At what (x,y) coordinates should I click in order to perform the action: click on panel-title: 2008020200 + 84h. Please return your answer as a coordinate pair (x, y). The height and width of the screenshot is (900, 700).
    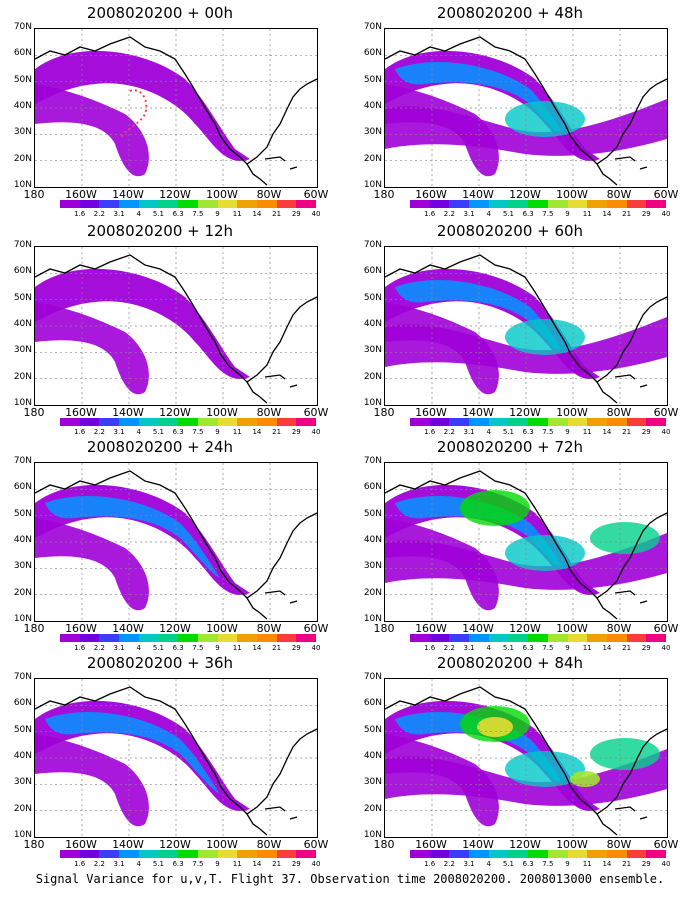
    Looking at the image, I should click on (510, 663).